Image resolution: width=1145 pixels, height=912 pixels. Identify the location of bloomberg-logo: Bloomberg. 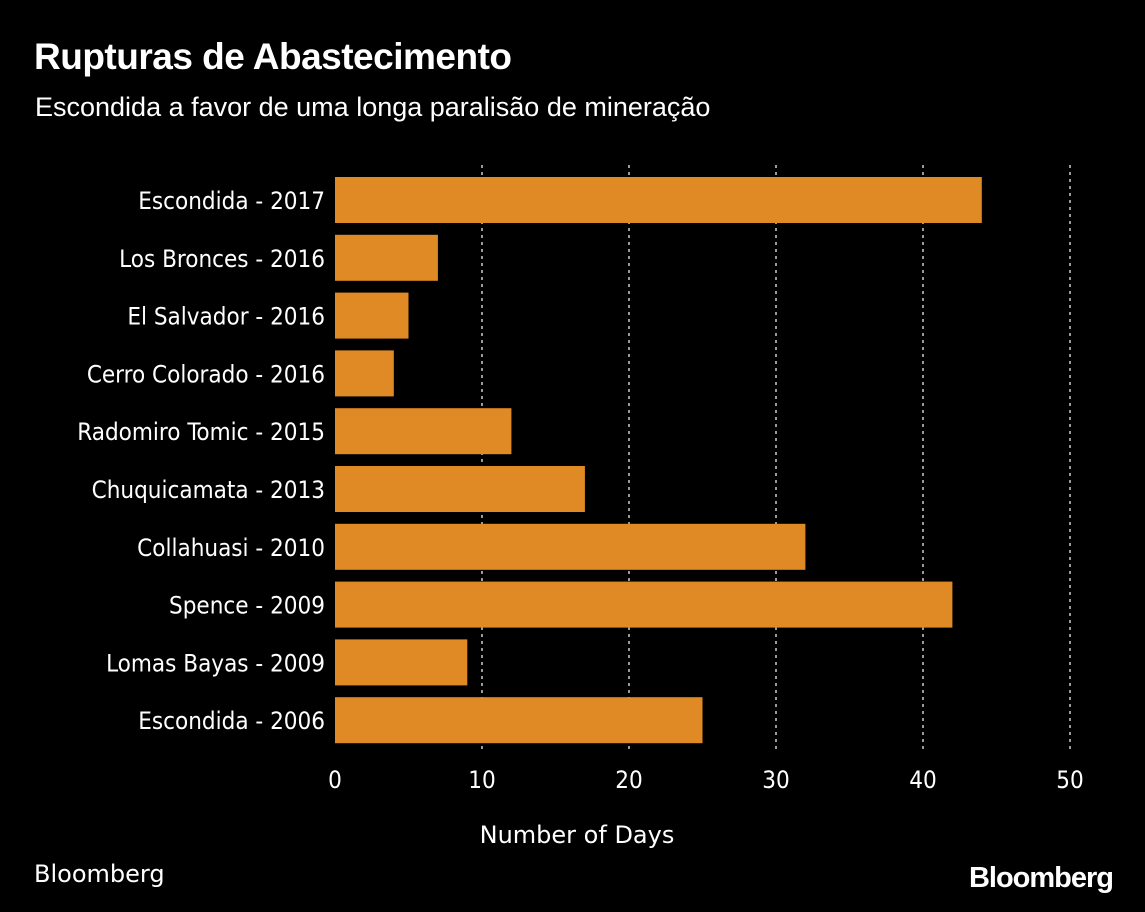
(1041, 878).